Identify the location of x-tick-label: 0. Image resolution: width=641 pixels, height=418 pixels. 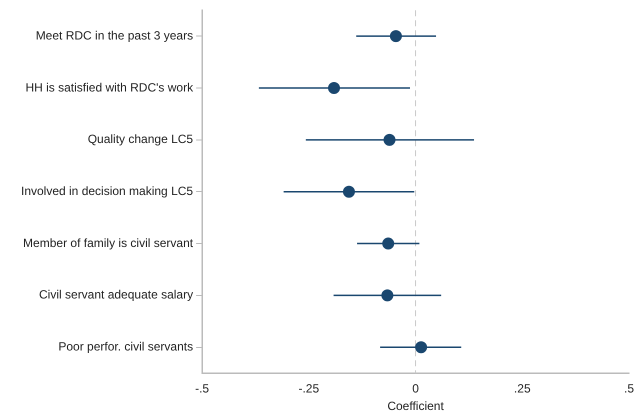
(416, 389).